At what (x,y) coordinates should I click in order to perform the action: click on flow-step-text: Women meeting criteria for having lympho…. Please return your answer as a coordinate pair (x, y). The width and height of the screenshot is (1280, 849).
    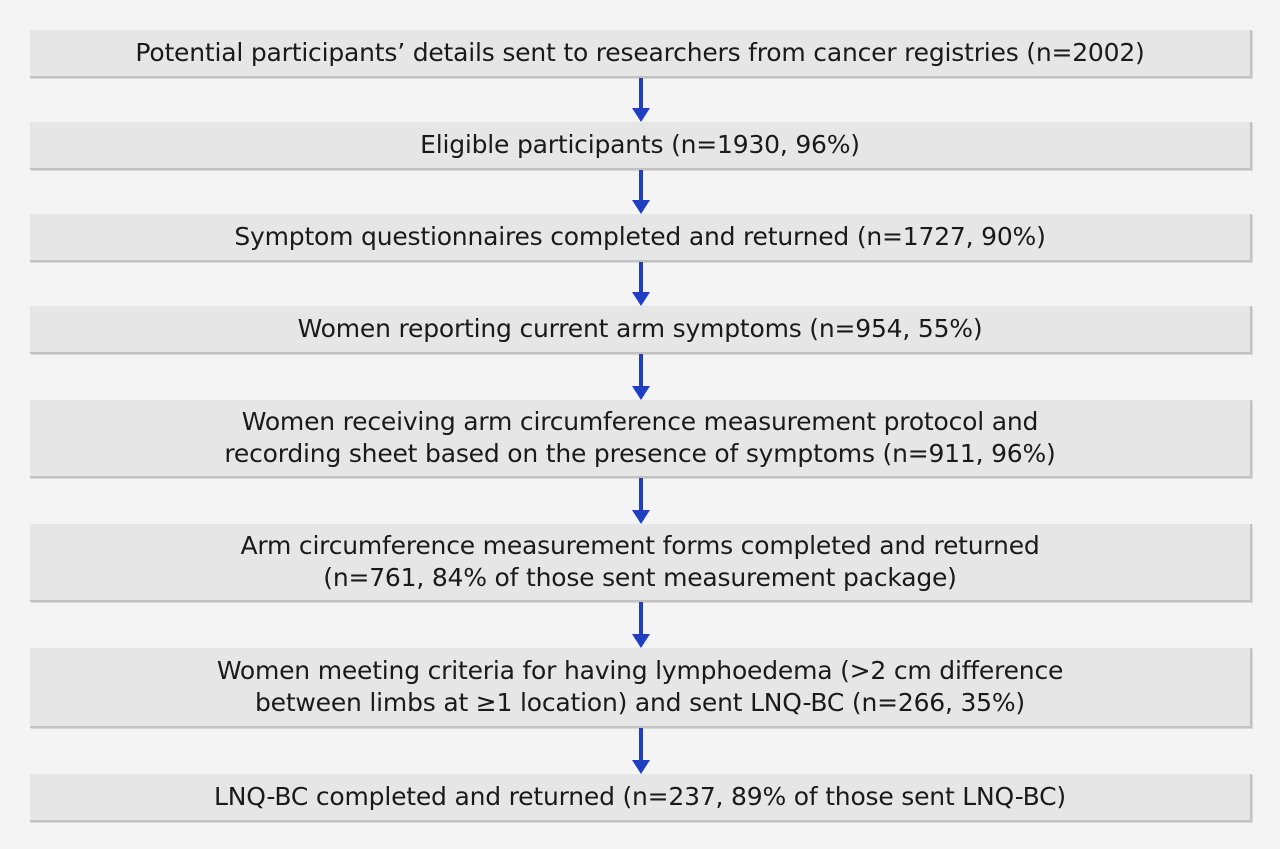
    Looking at the image, I should click on (640, 686).